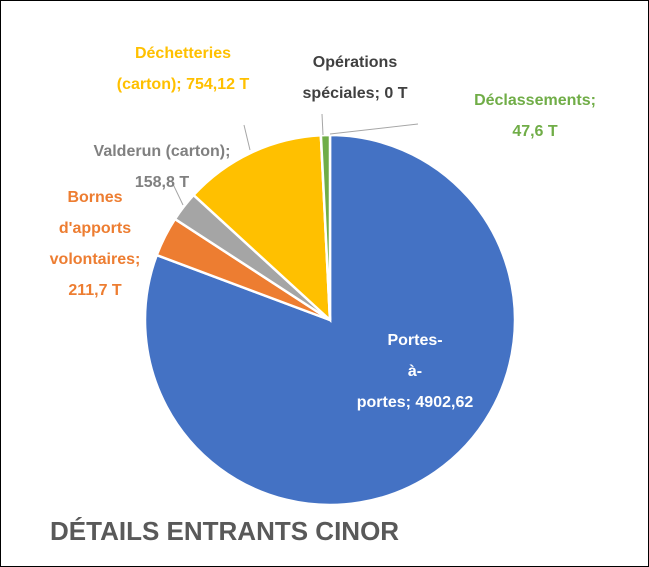 The image size is (649, 567). I want to click on label-line: 211,7 T, so click(95, 290).